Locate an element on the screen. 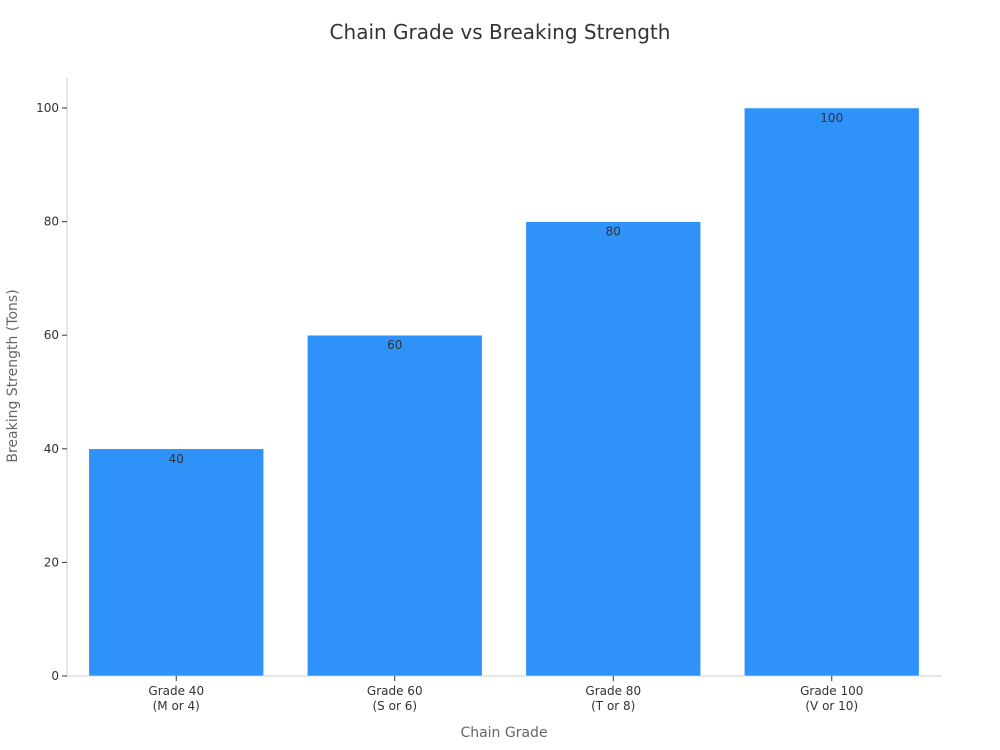  y-tick-label: 60 is located at coordinates (51, 335).